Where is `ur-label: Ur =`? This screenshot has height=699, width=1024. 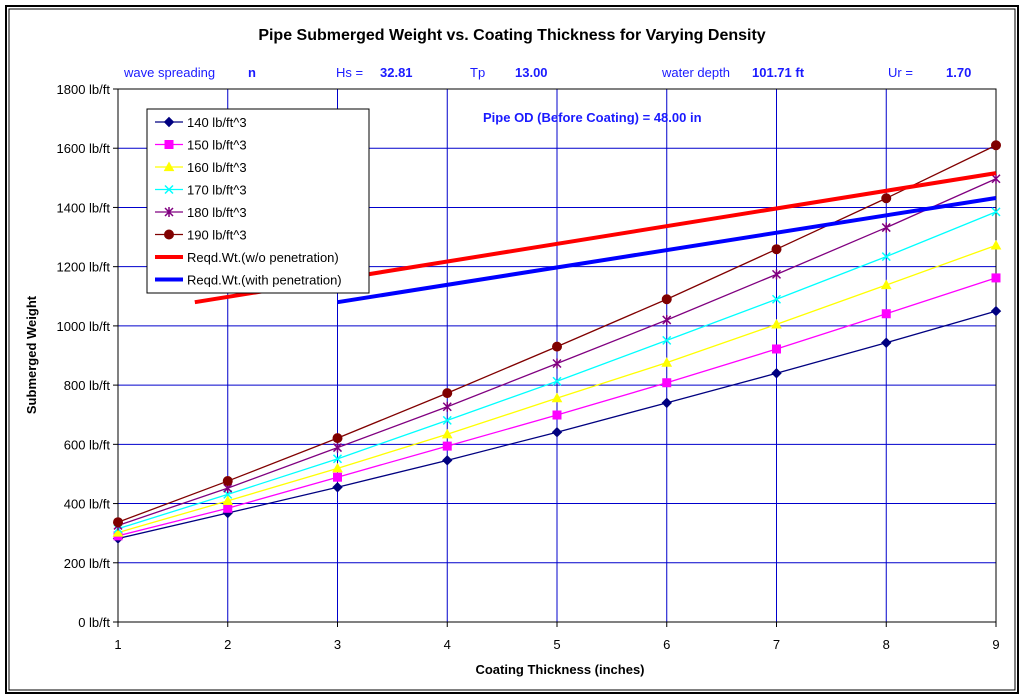
ur-label: Ur = is located at coordinates (900, 72).